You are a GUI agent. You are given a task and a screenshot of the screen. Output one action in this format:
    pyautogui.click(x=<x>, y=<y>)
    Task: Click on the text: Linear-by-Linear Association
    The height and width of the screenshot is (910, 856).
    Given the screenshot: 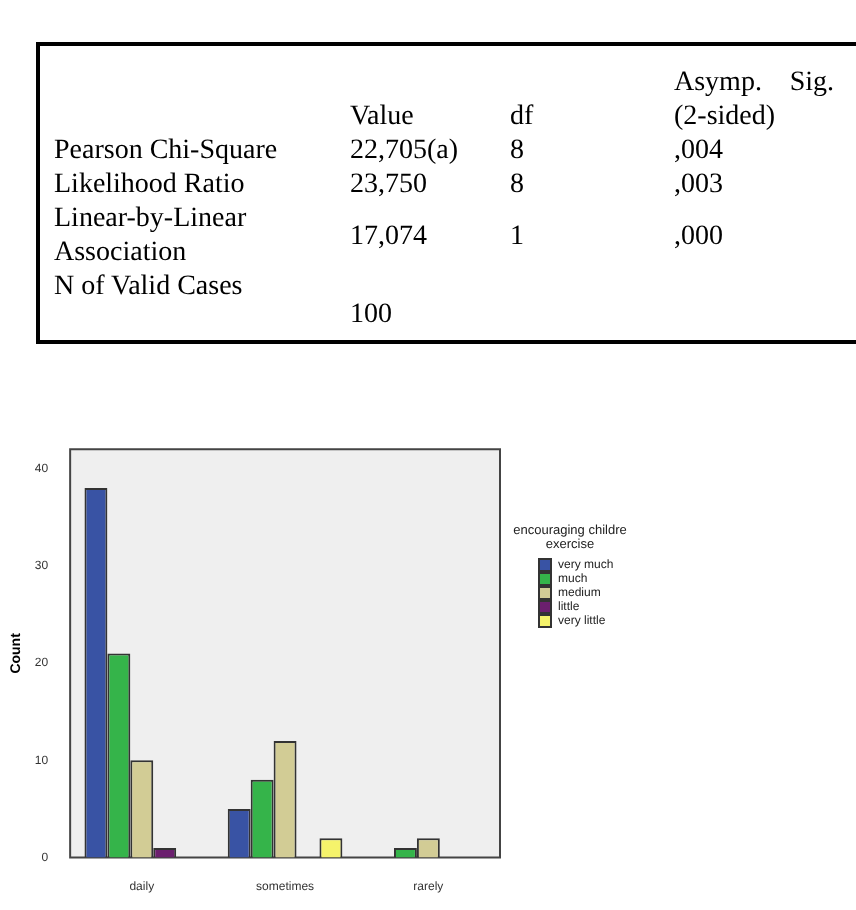 What is the action you would take?
    pyautogui.click(x=151, y=236)
    